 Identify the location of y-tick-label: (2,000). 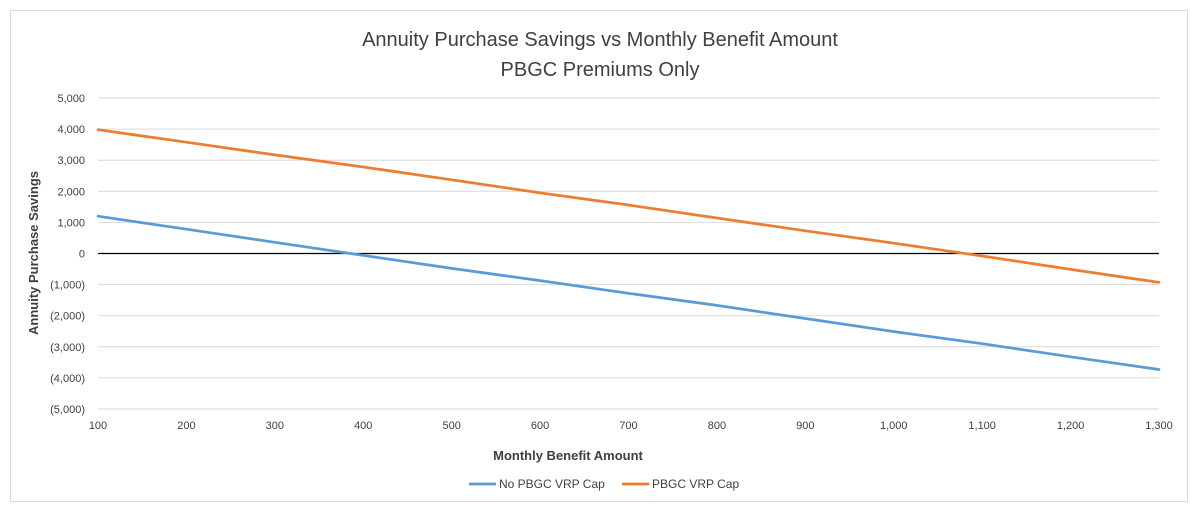
(67, 317).